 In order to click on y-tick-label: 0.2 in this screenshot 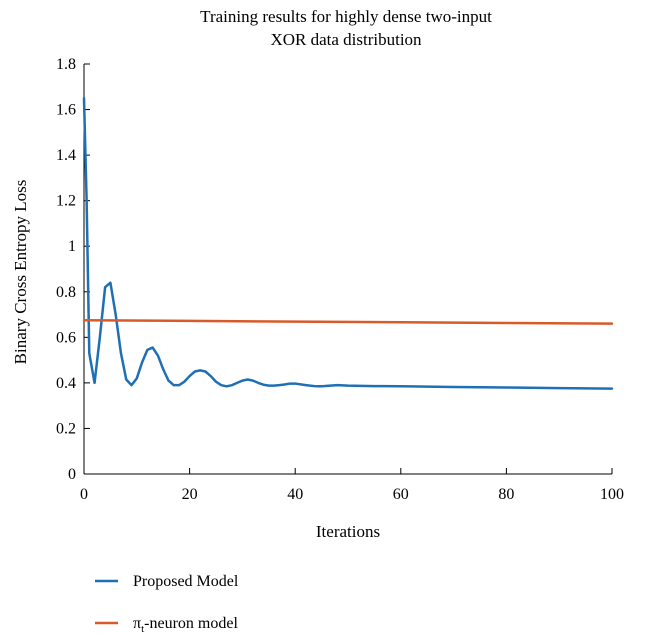, I will do `click(66, 428)`.